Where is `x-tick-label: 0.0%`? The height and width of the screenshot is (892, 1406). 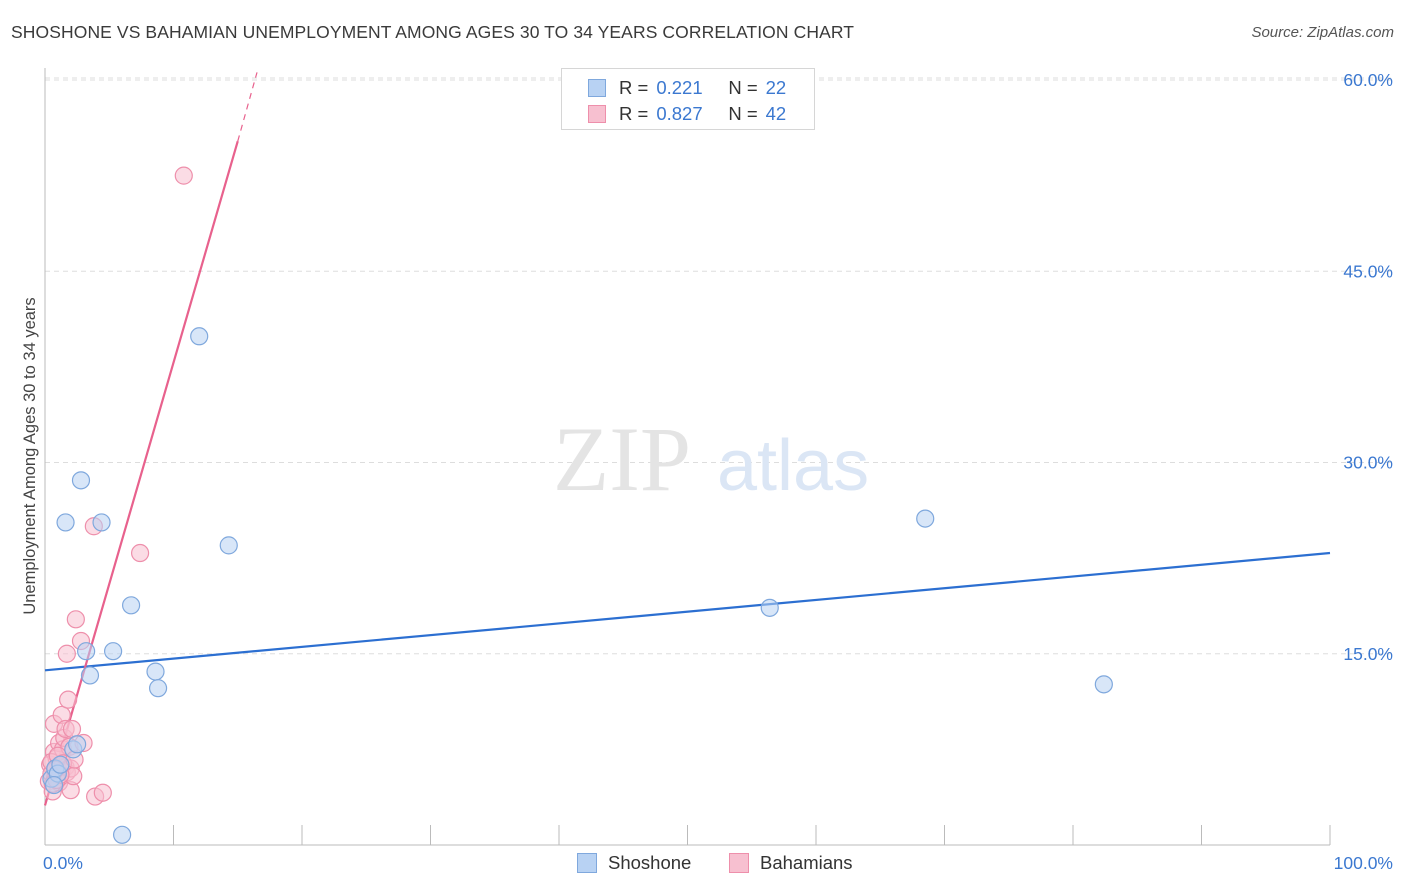 x-tick-label: 0.0% is located at coordinates (63, 863).